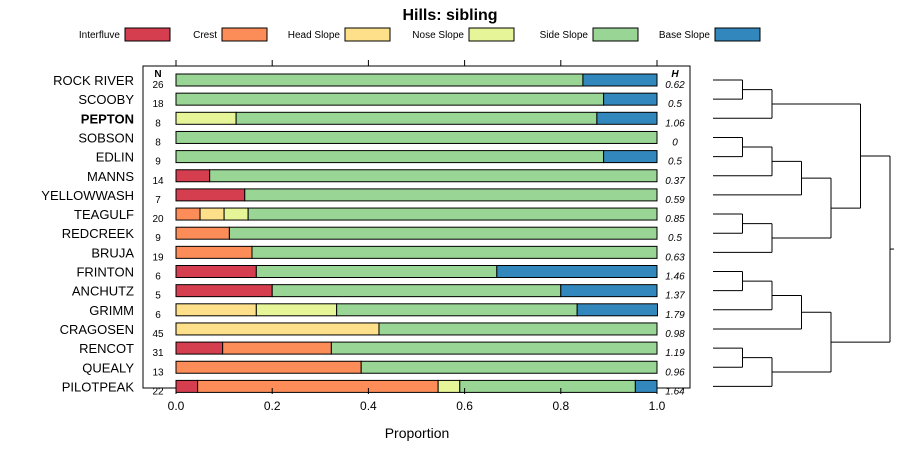 The width and height of the screenshot is (900, 465). What do you see at coordinates (379, 80) in the screenshot?
I see `bar-rock-river-side-slope` at bounding box center [379, 80].